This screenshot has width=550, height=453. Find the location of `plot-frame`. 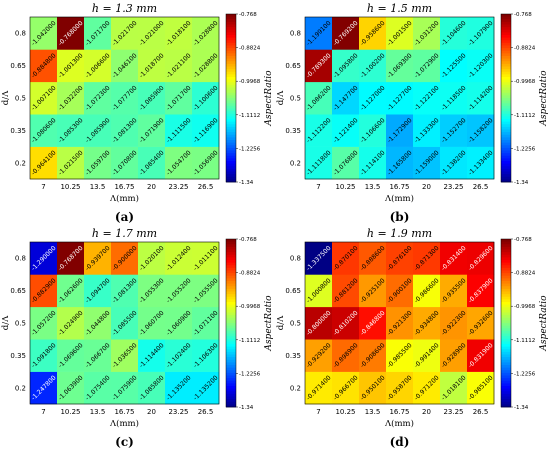

plot-frame is located at coordinates (399, 323).